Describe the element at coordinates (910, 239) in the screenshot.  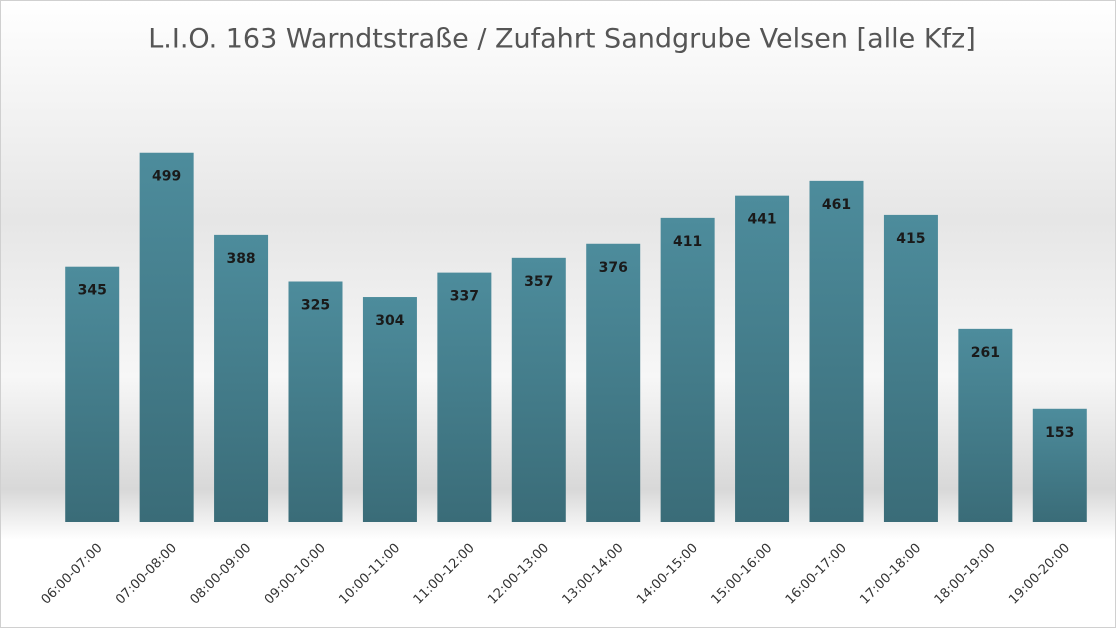
I see `value-label: 415` at that location.